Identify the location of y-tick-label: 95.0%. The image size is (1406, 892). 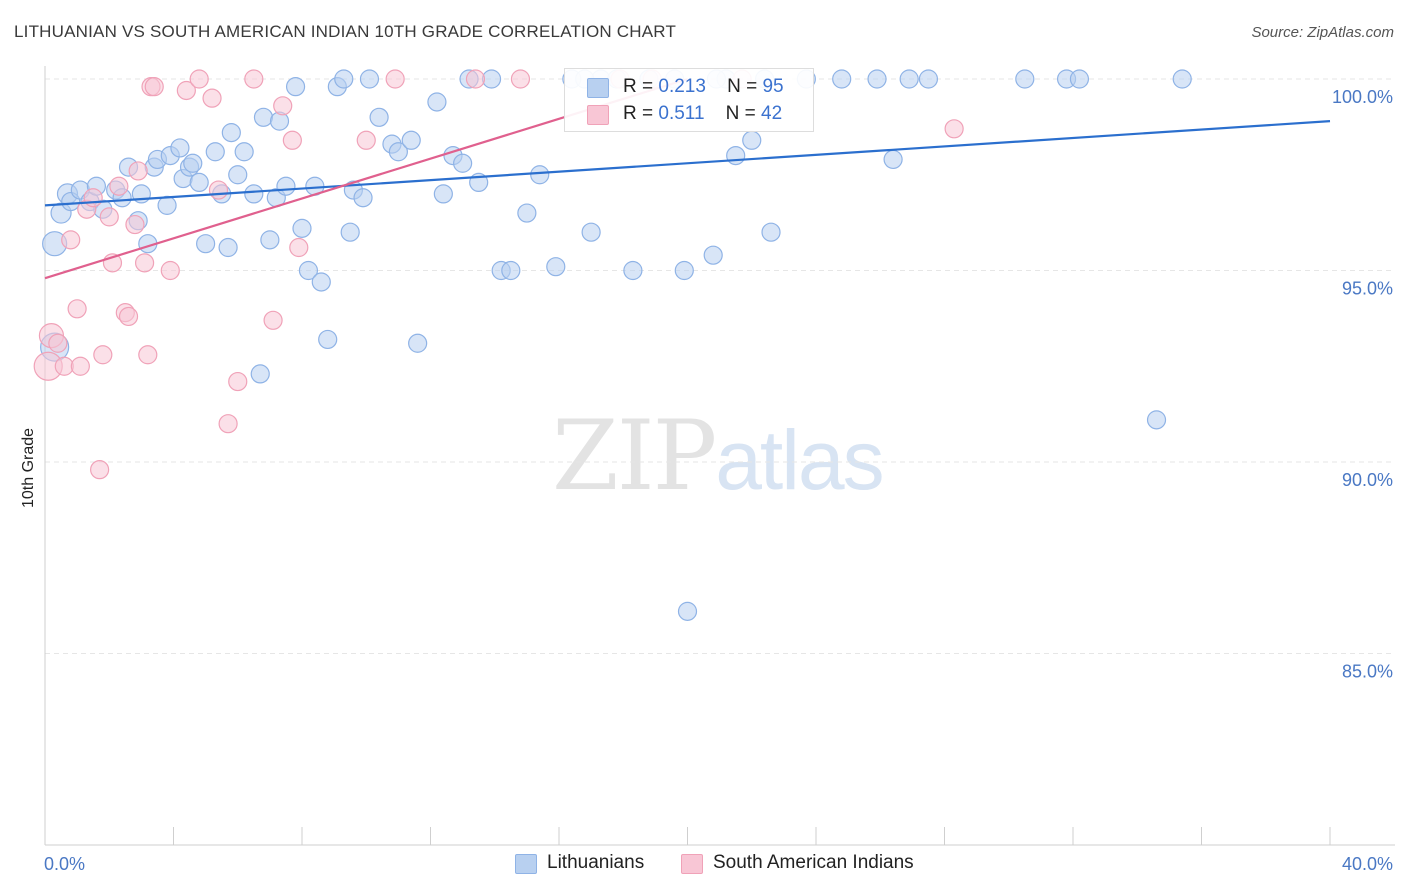
(1367, 289).